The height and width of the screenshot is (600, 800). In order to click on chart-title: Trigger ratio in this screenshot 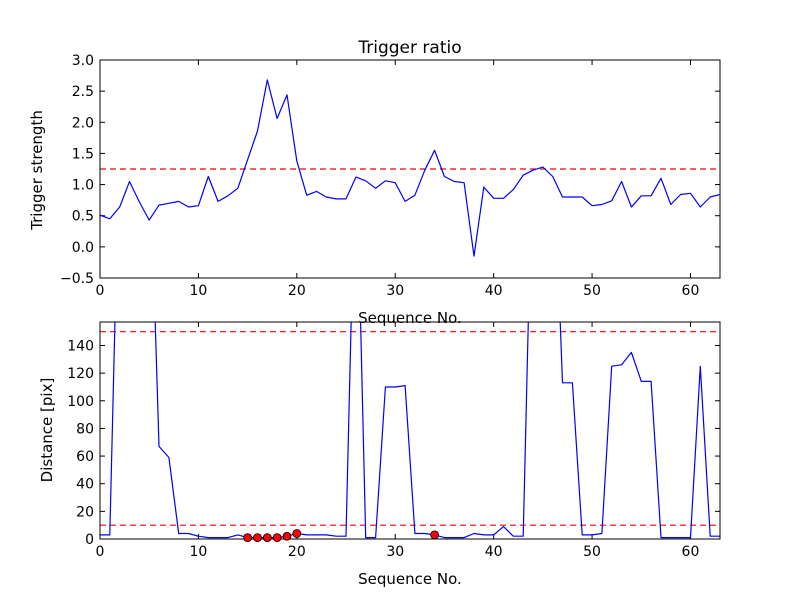, I will do `click(409, 48)`.